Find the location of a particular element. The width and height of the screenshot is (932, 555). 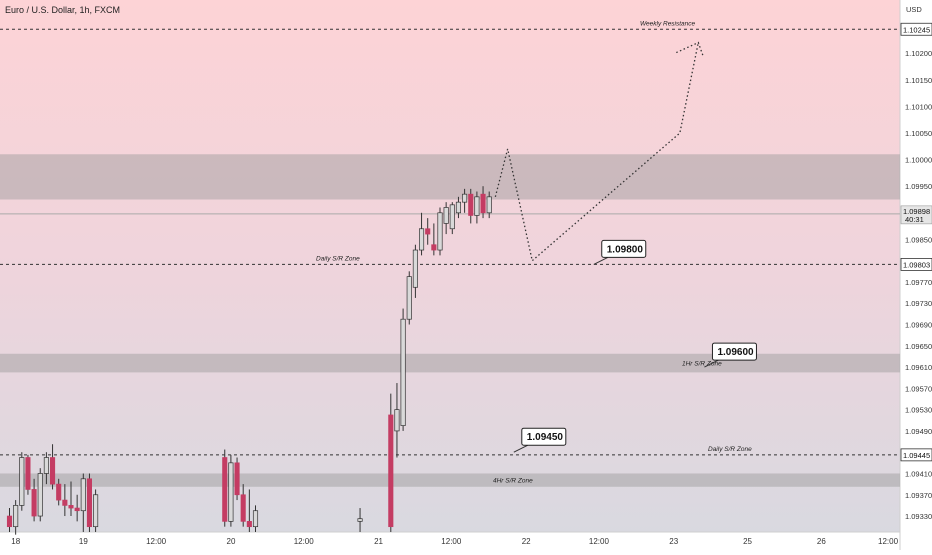

level-price-tag-text: 1.10245 is located at coordinates (916, 29).